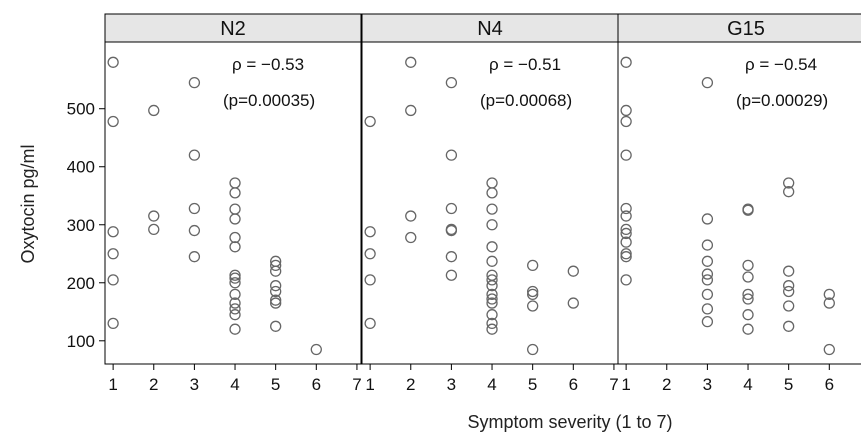 The width and height of the screenshot is (861, 437). Describe the element at coordinates (746, 29) in the screenshot. I see `panel-title: G15` at that location.